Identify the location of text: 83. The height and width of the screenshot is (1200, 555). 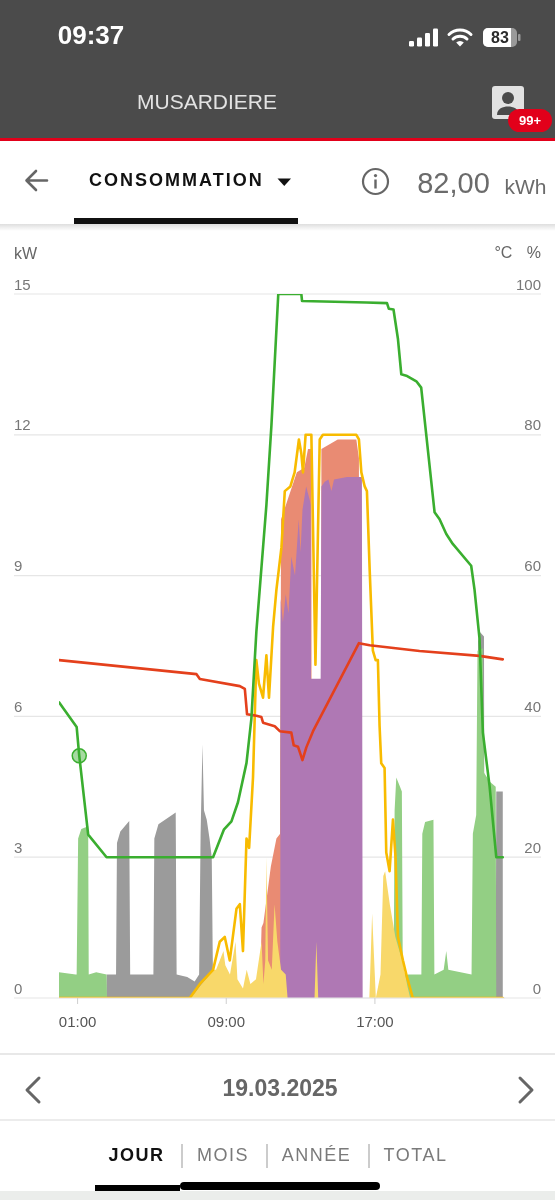
(500, 37).